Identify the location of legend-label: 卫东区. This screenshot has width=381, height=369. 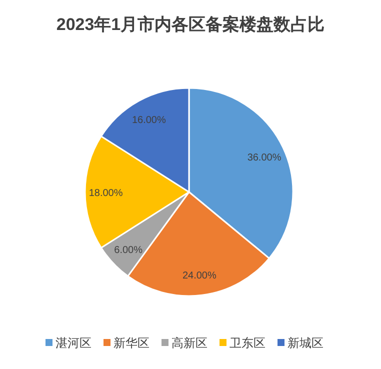
(248, 343).